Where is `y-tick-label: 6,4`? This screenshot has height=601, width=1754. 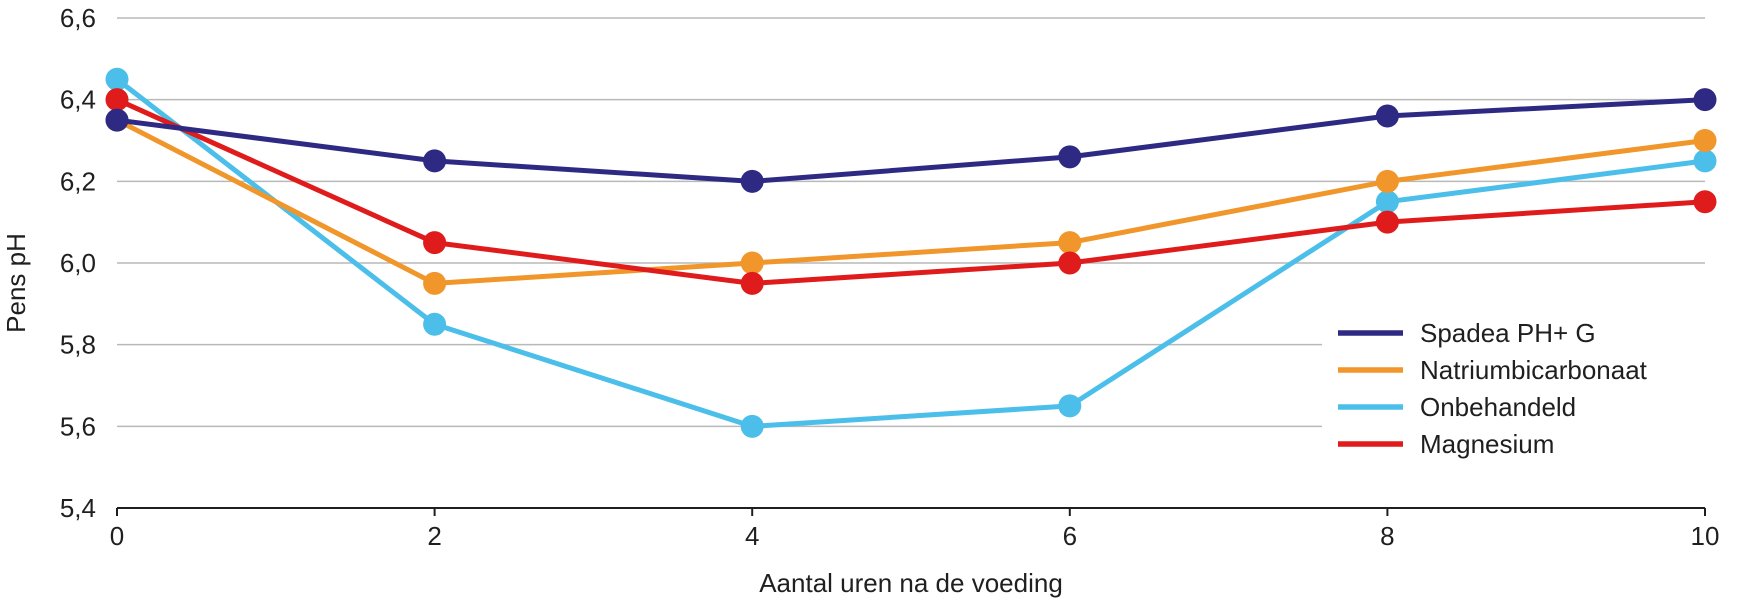 y-tick-label: 6,4 is located at coordinates (78, 100).